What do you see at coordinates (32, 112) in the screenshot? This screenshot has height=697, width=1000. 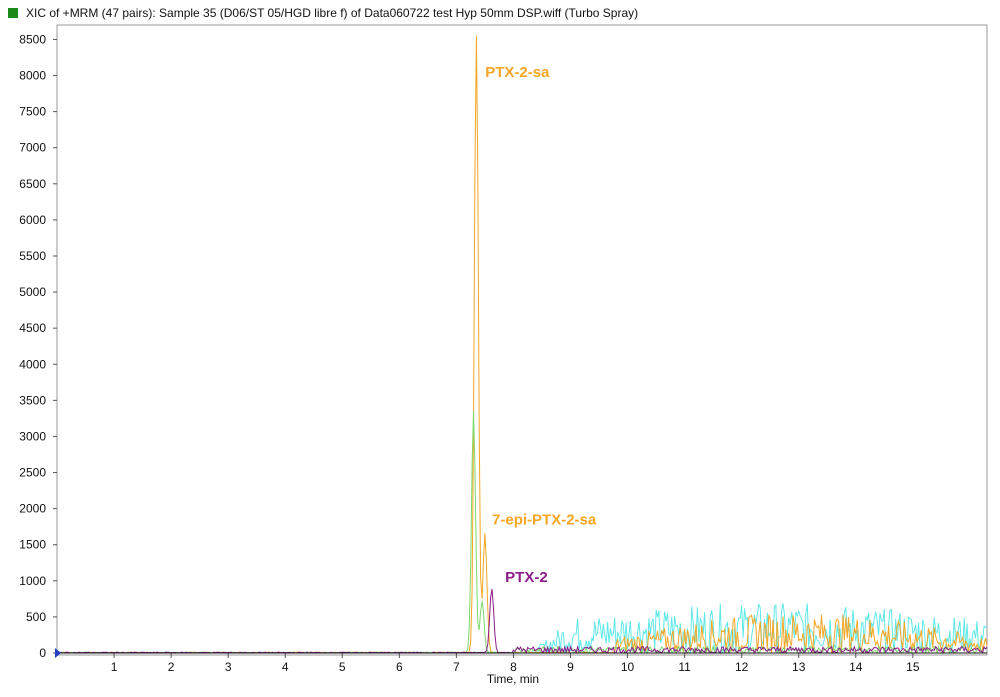 I see `y-tick-label: 7500` at bounding box center [32, 112].